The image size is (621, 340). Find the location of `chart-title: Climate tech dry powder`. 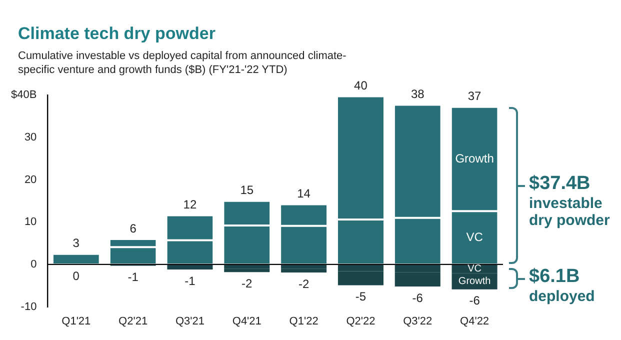

chart-title: Climate tech dry powder is located at coordinates (117, 34).